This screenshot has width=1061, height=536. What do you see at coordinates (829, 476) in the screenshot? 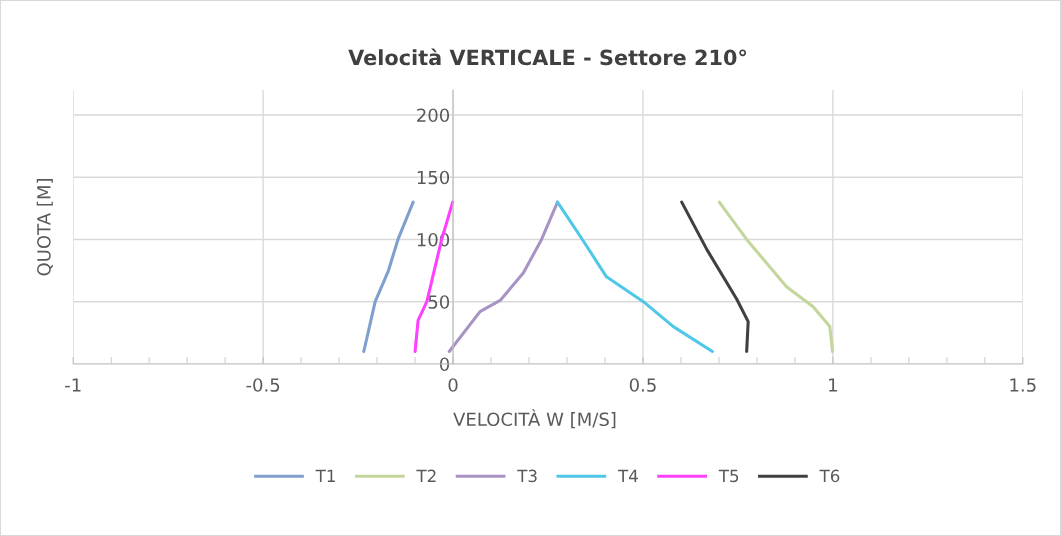
I see `legend-label: T6` at bounding box center [829, 476].